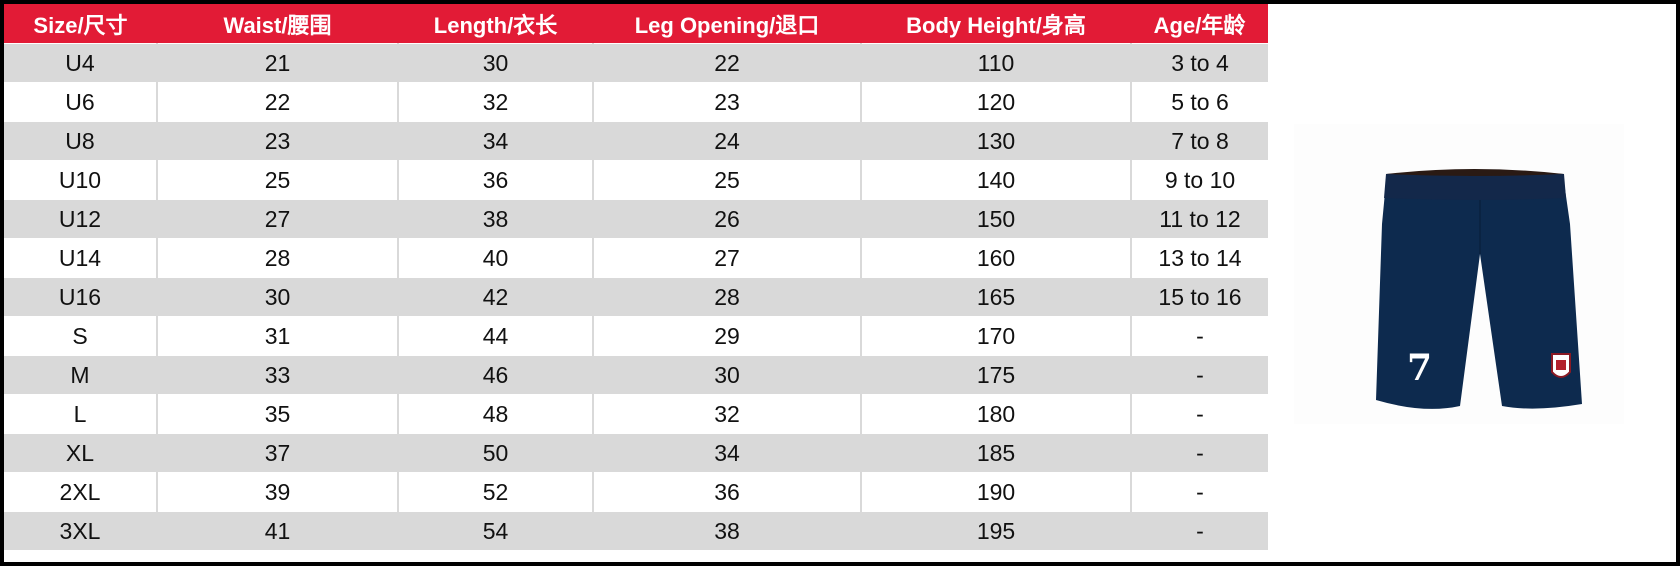 This screenshot has height=566, width=1680. Describe the element at coordinates (1199, 180) in the screenshot. I see `table-cell: 9 to 10` at that location.